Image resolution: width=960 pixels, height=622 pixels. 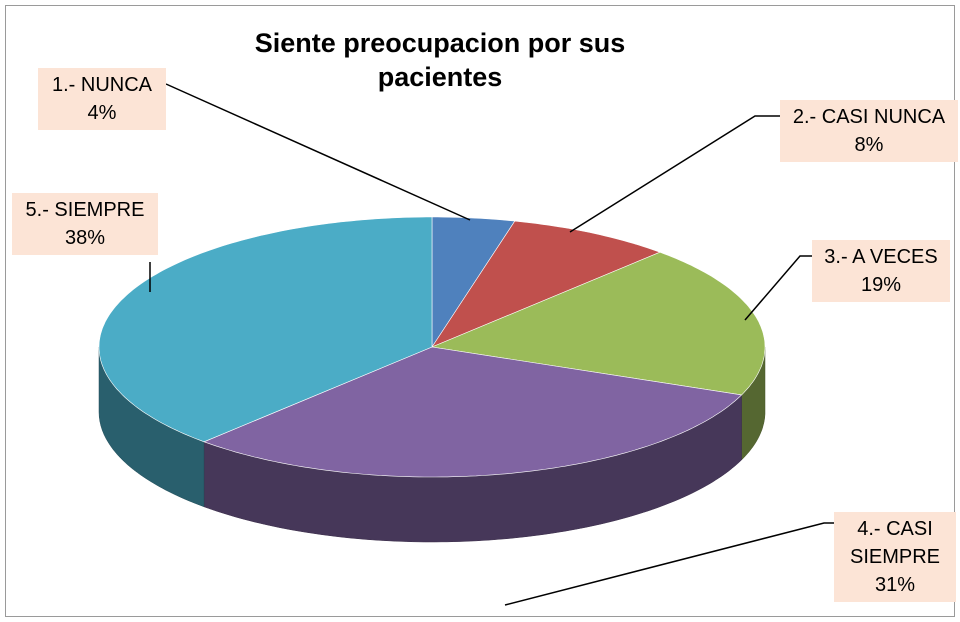 I want to click on data-label: 4.- CASI SIEMPRE 31%, so click(x=895, y=557).